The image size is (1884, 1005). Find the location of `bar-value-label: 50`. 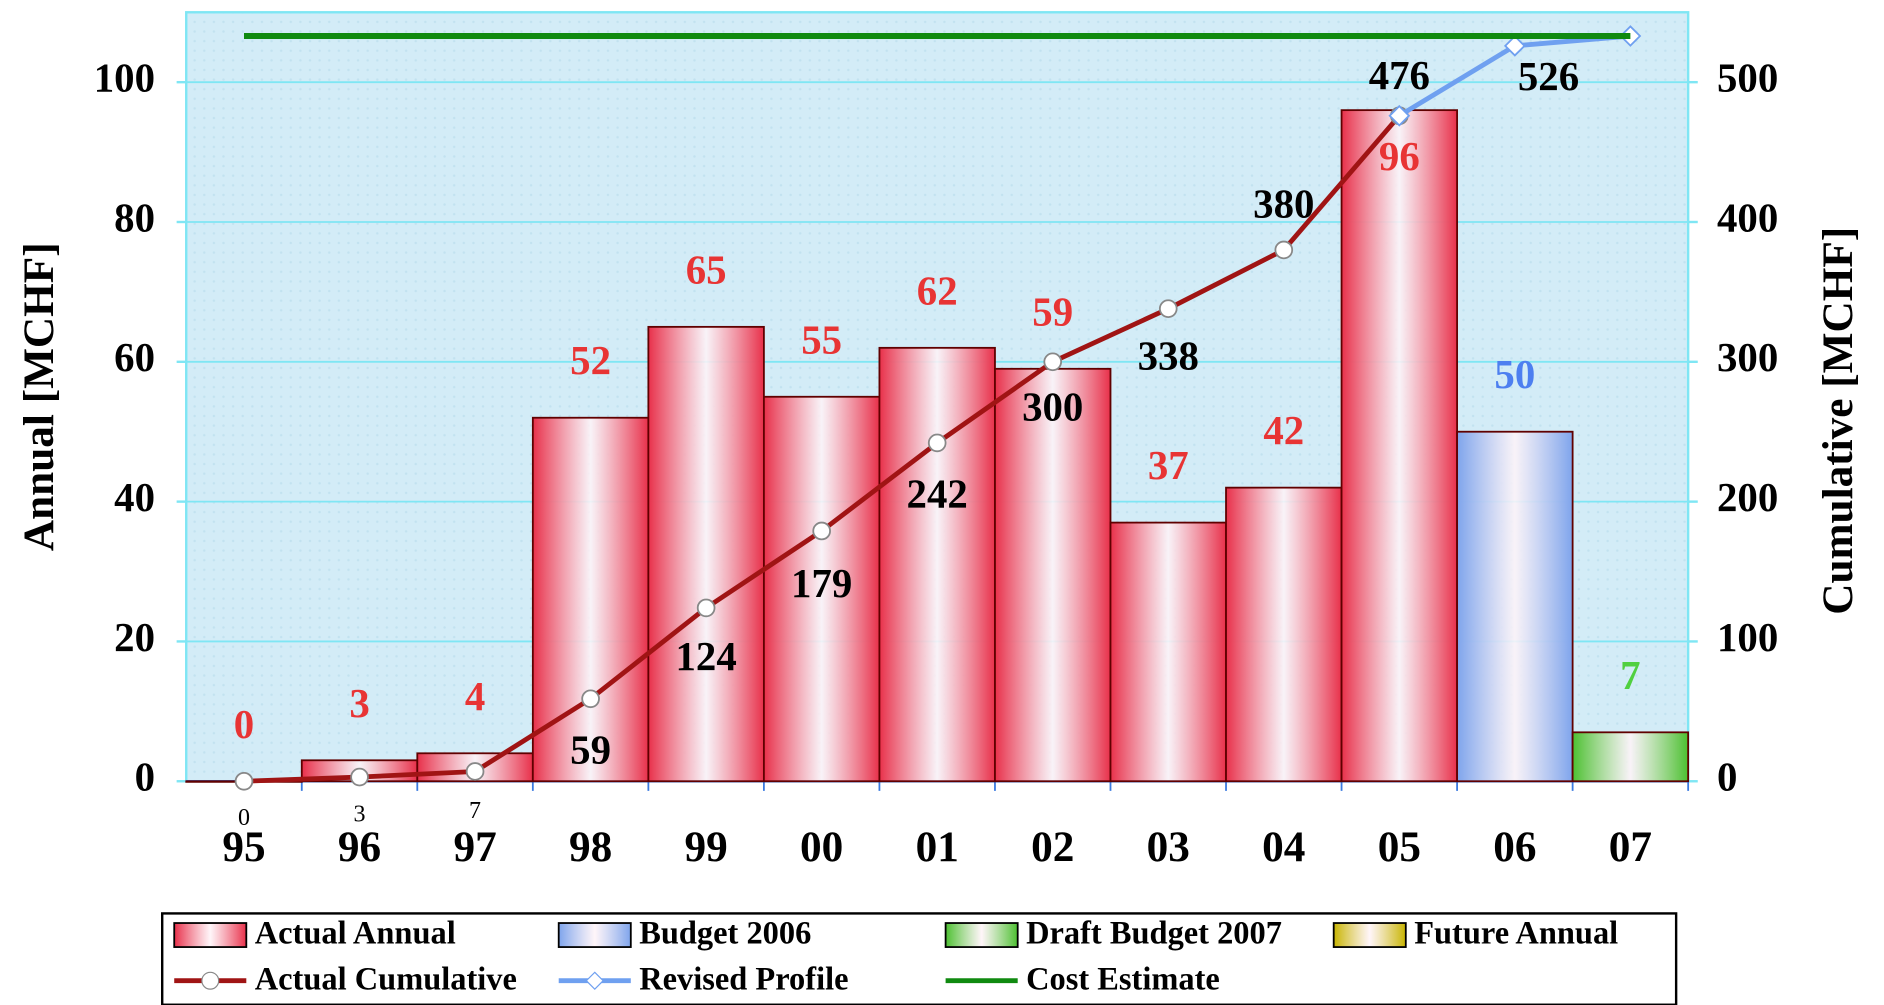

bar-value-label: 50 is located at coordinates (1514, 374).